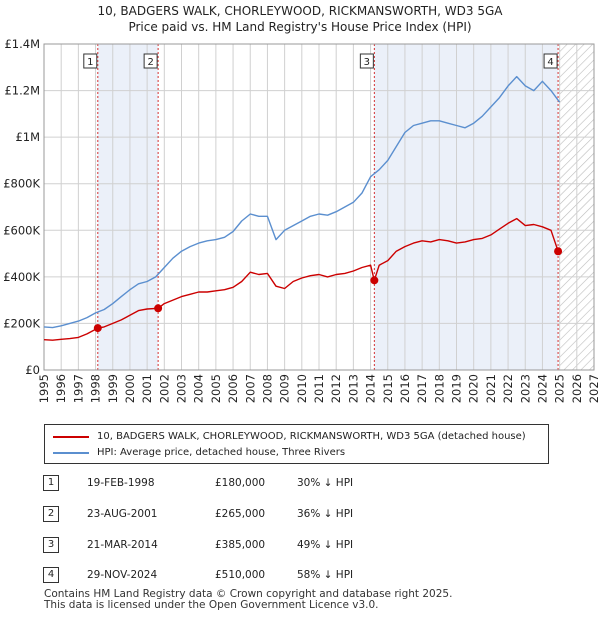 The height and width of the screenshot is (620, 600). I want to click on transaction-number: 1, so click(51, 483).